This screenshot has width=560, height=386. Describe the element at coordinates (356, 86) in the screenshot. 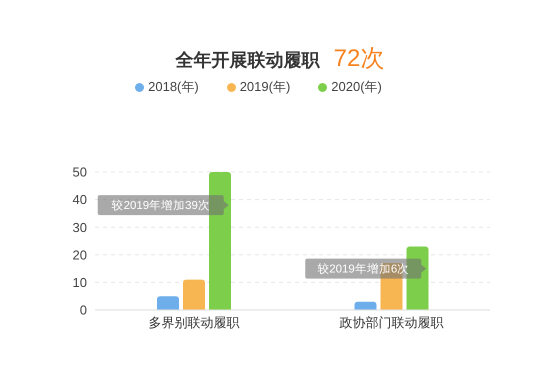

I see `legend-label: 2020(年)` at that location.